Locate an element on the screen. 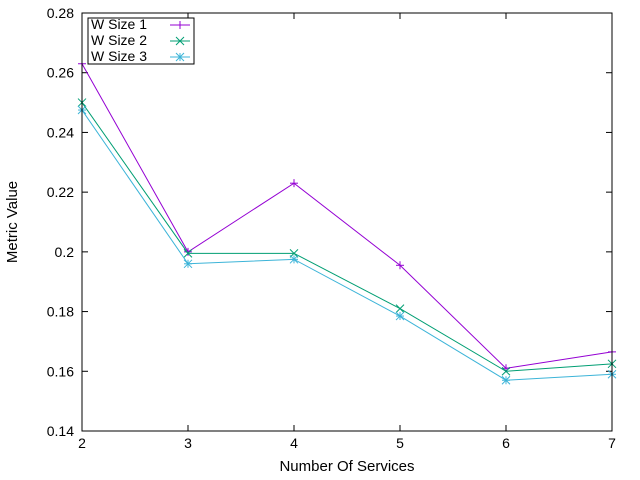  y-tick-label: 0.24 is located at coordinates (60, 132).